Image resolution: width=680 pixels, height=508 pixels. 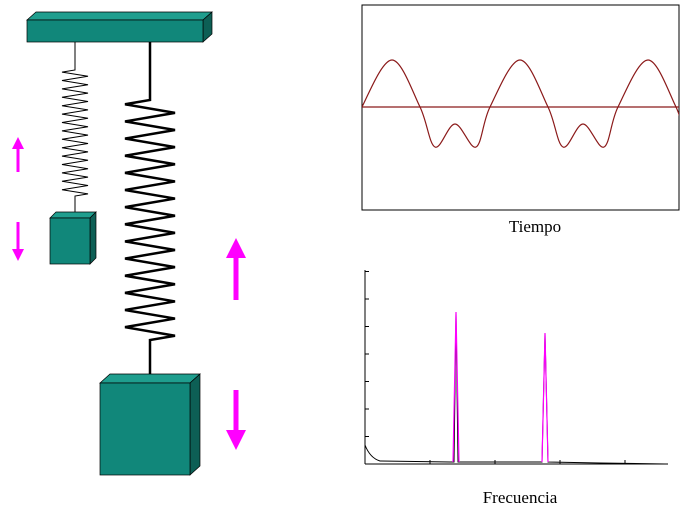 I want to click on spectrum-baseline, so click(x=515, y=388).